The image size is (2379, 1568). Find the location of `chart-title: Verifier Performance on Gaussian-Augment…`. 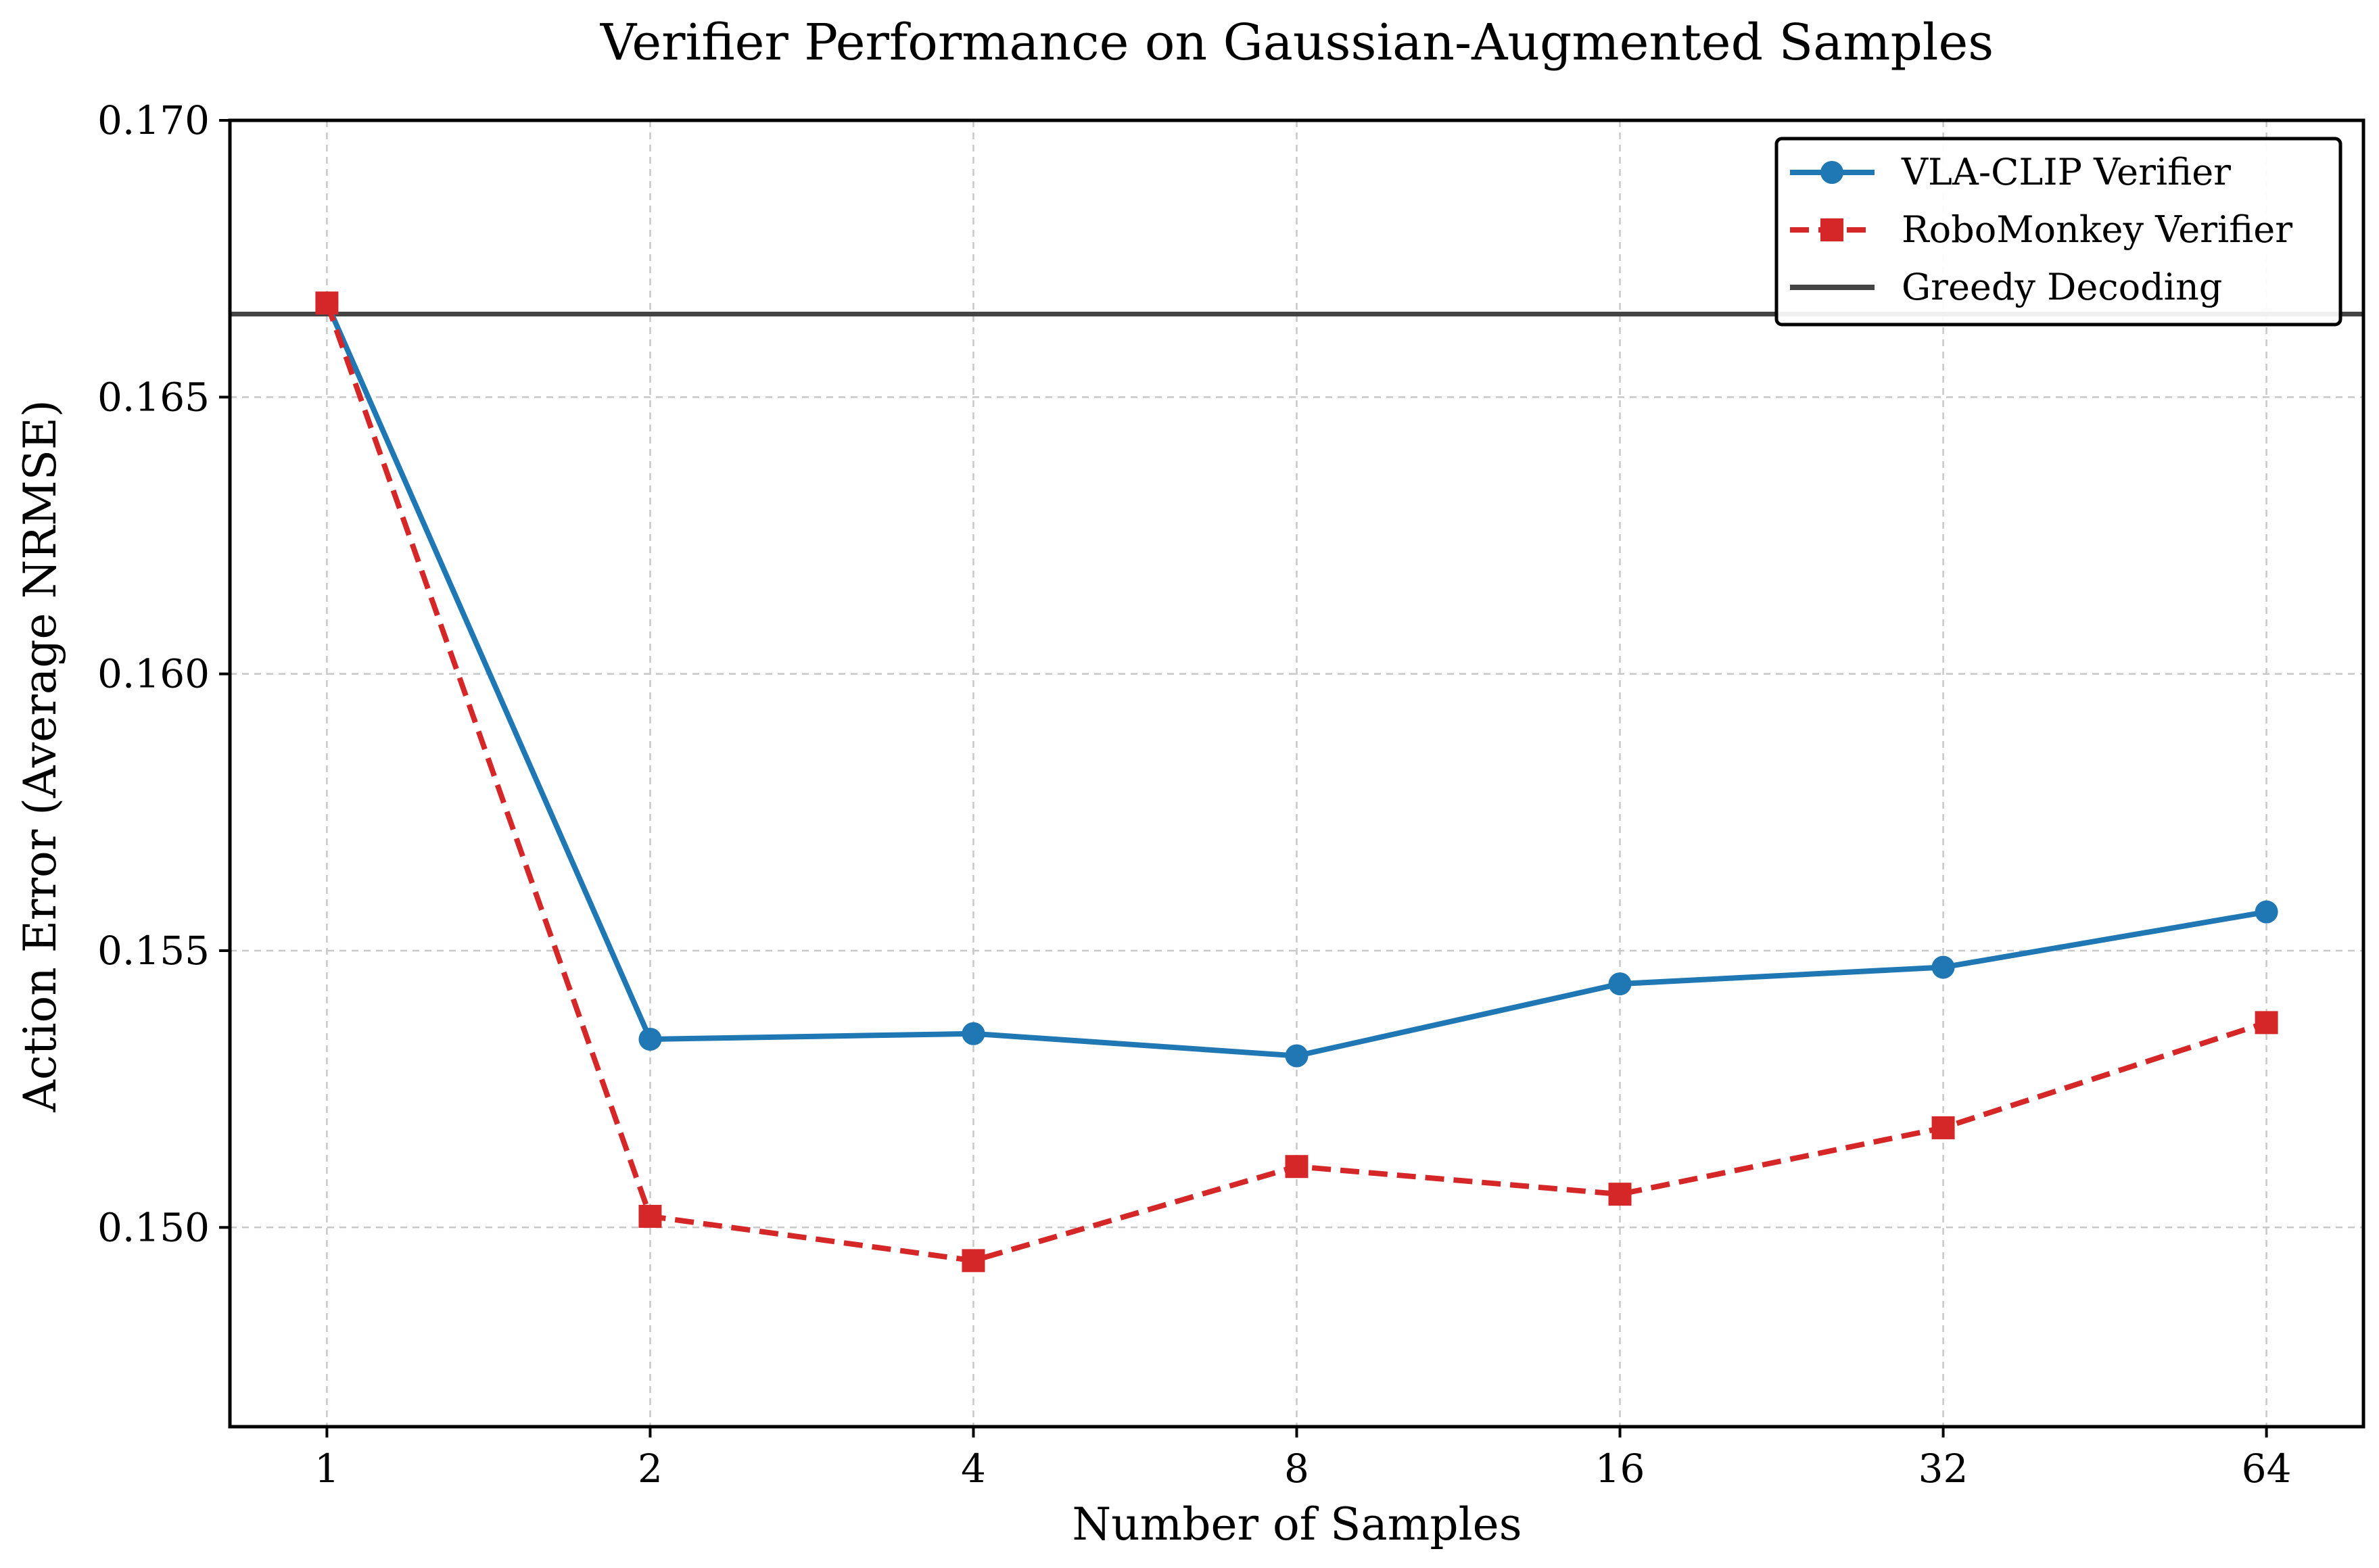

chart-title: Verifier Performance on Gaussian-Augment… is located at coordinates (1297, 43).